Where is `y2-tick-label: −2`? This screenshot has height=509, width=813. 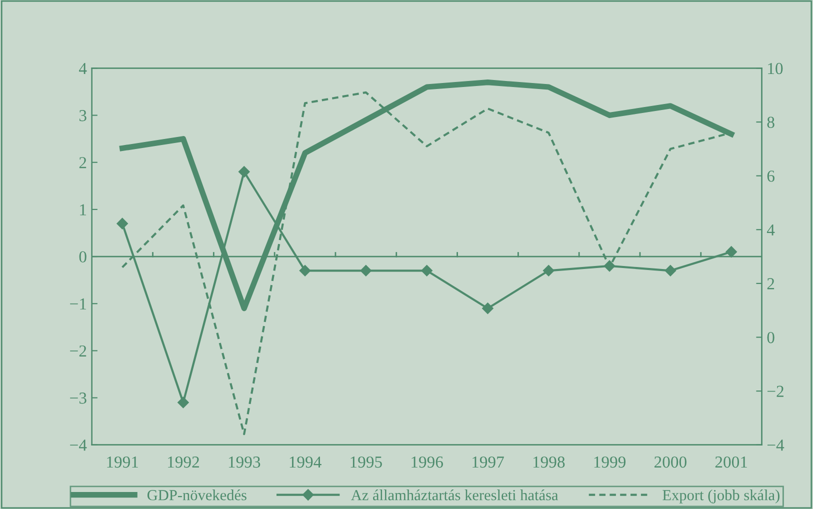 y2-tick-label: −2 is located at coordinates (775, 391).